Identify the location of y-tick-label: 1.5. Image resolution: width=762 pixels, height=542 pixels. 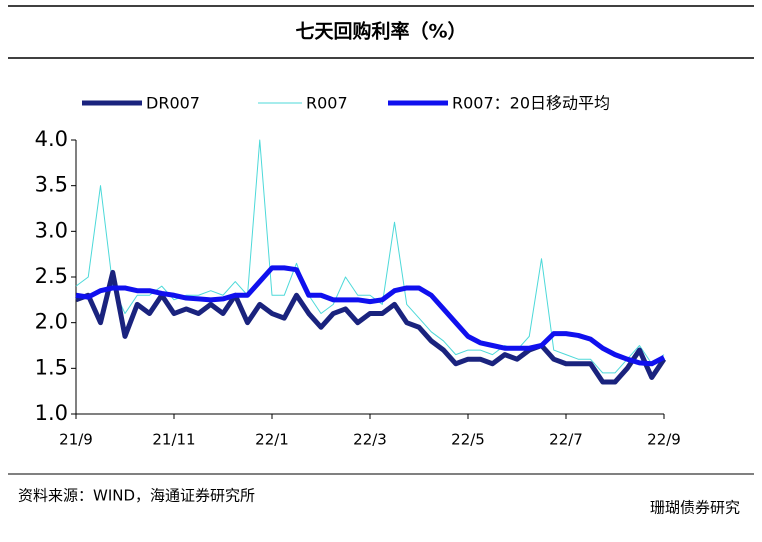
(51, 367).